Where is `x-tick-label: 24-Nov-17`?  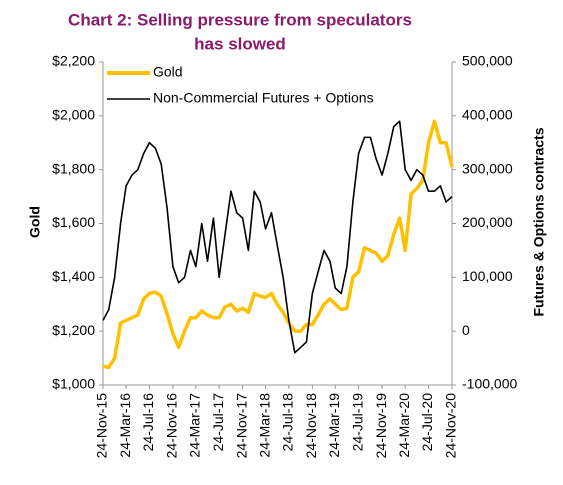 x-tick-label: 24-Nov-17 is located at coordinates (241, 426).